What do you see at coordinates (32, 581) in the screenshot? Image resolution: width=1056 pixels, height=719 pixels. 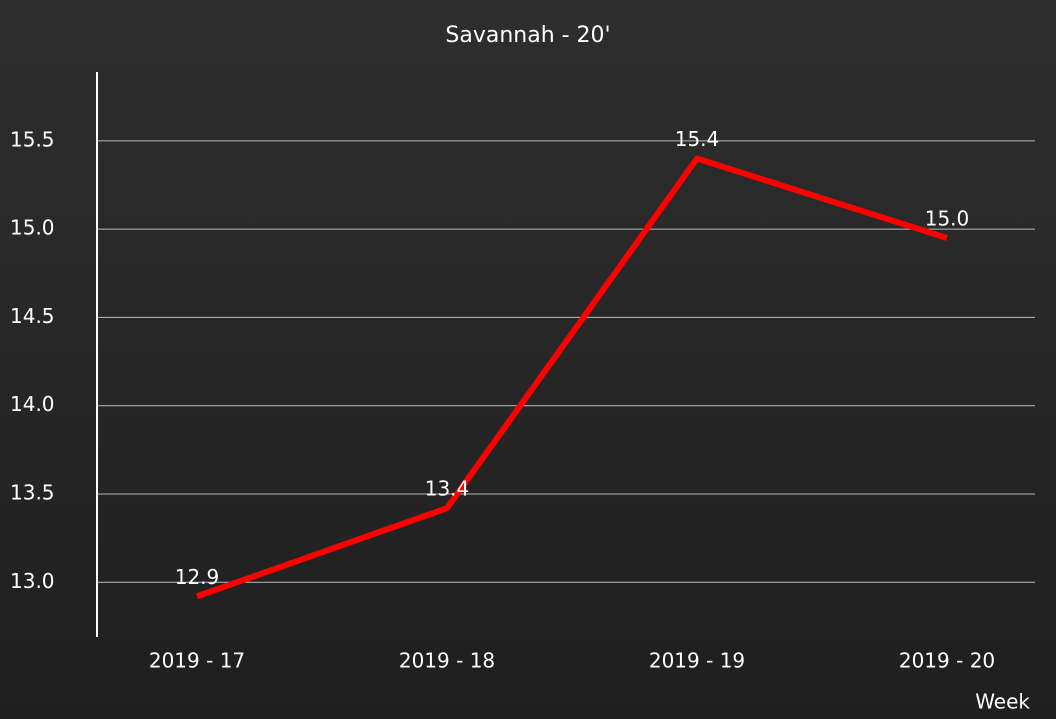 I see `y-tick-label: 13.0` at bounding box center [32, 581].